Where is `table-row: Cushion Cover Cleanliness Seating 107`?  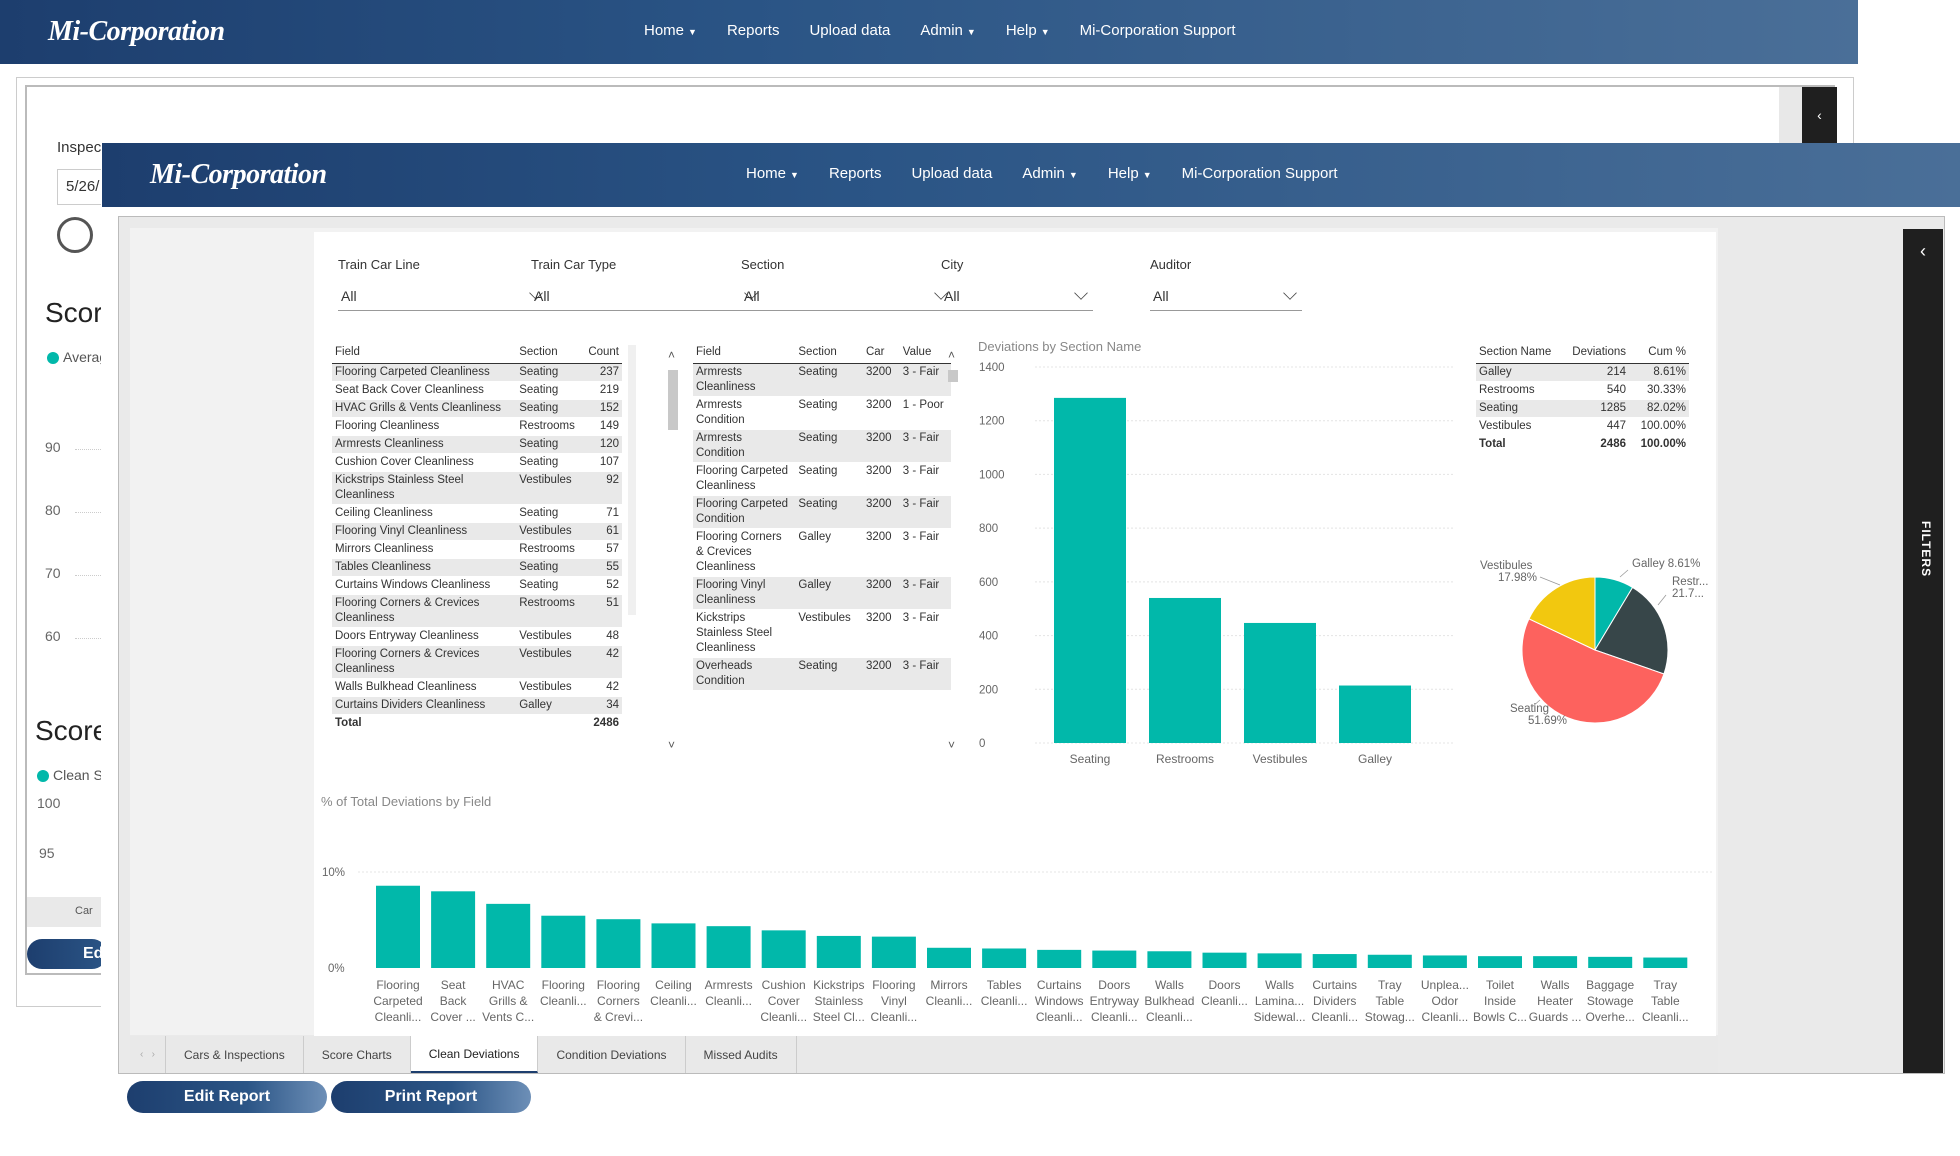 table-row: Cushion Cover Cleanliness Seating 107 is located at coordinates (477, 462).